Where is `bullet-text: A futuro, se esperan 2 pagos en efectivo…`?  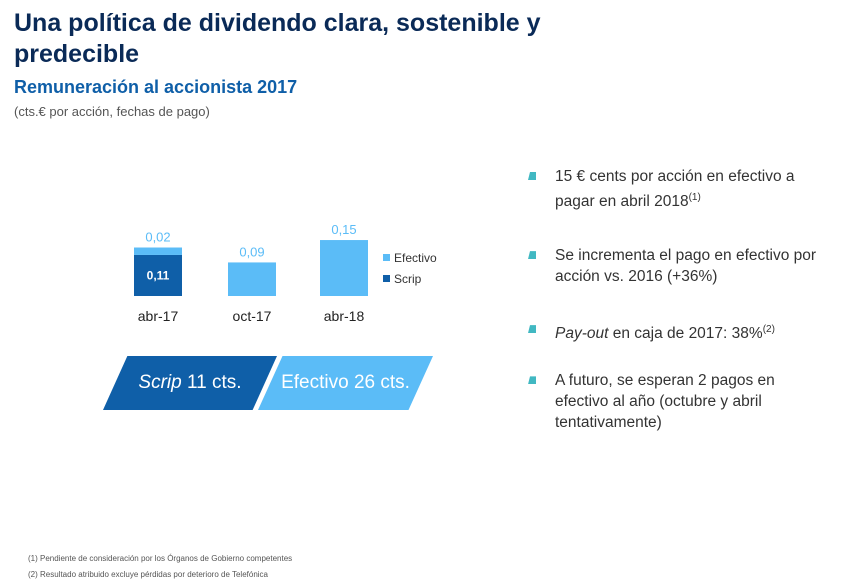
bullet-text: A futuro, se esperan 2 pagos en efectivo… is located at coordinates (665, 402).